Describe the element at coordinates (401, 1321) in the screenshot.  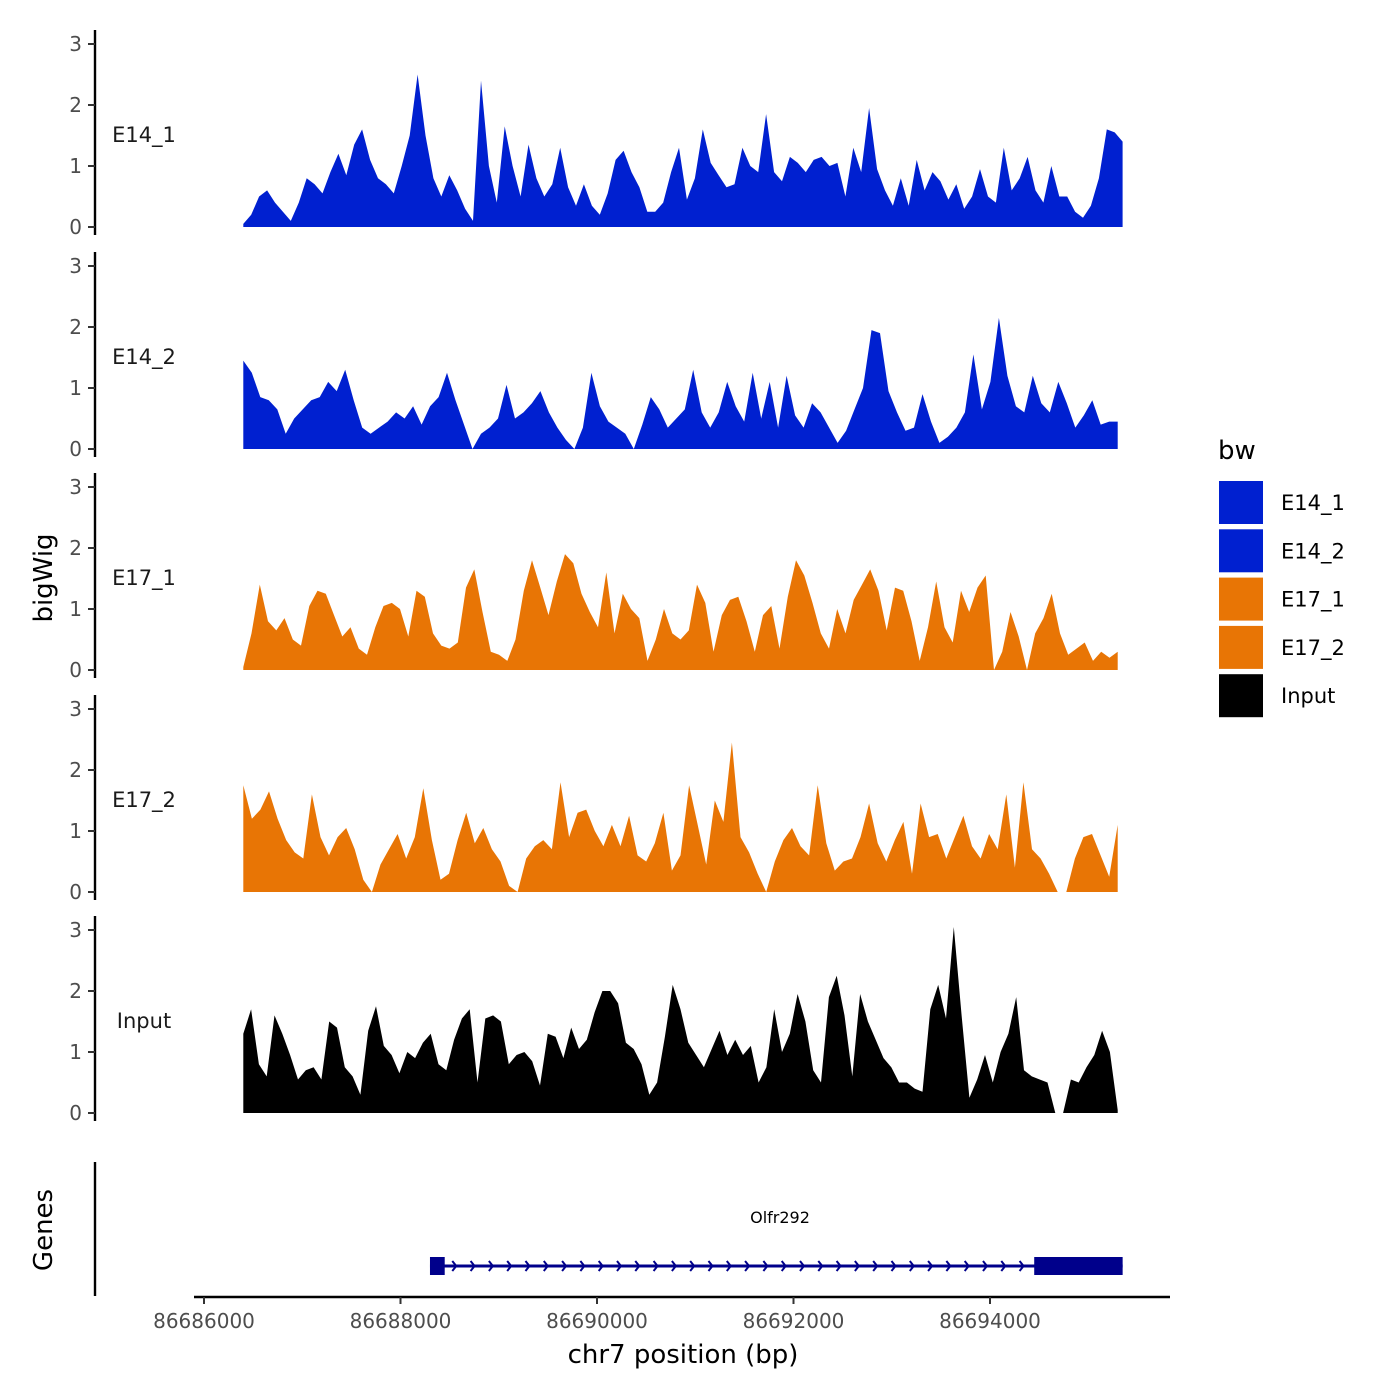
I see `x-tick-label: 86688000` at that location.